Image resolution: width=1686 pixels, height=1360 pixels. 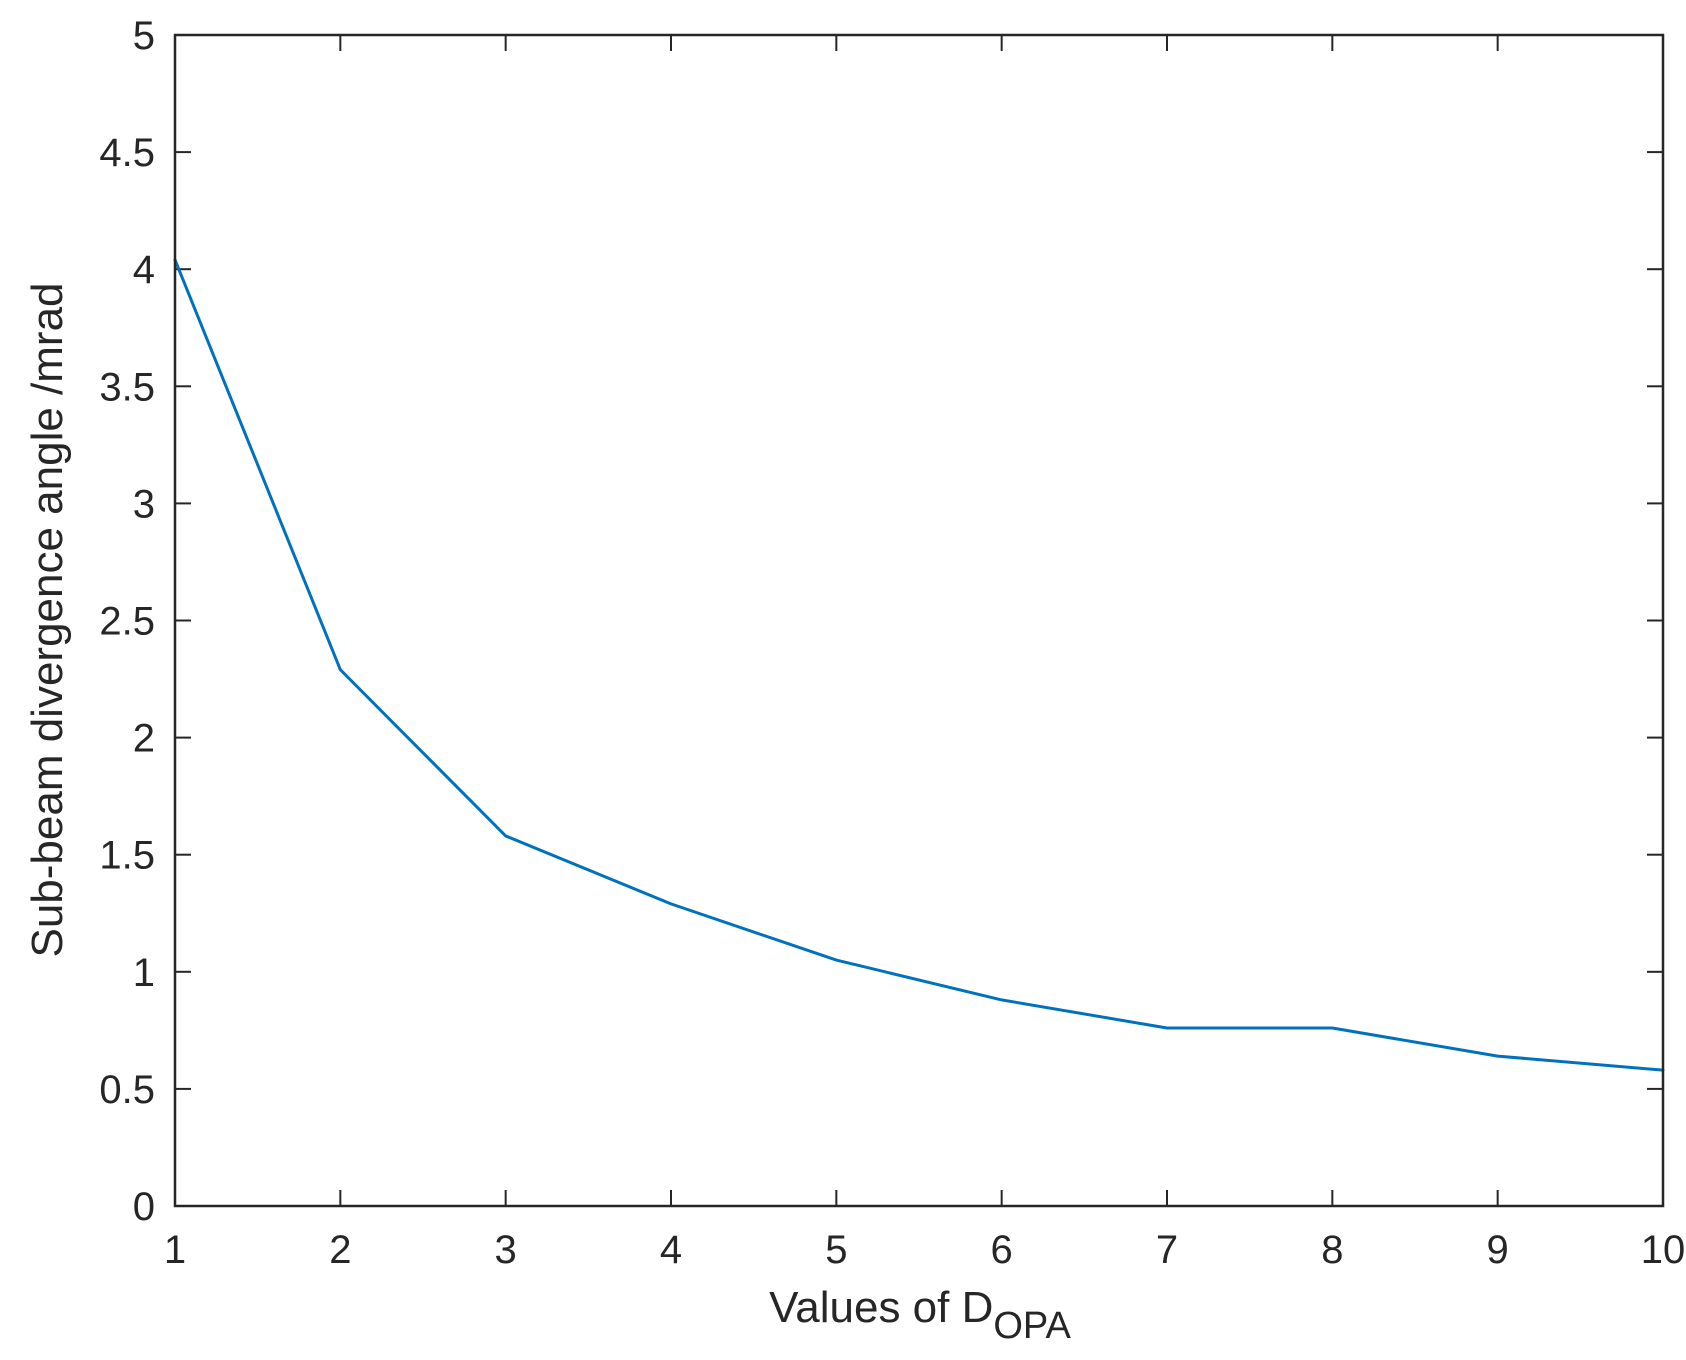 I want to click on x-tick-label: 10, so click(x=1663, y=1250).